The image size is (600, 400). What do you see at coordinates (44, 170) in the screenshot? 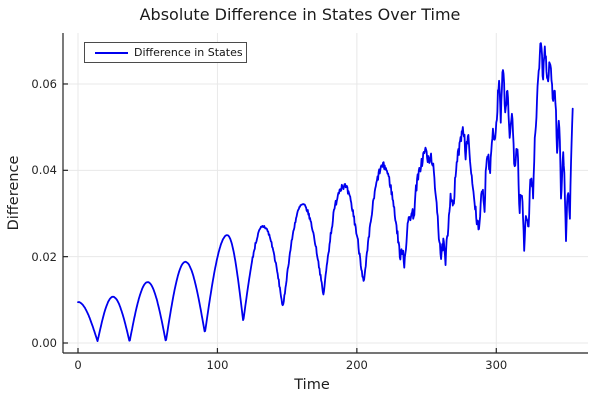
I see `y-tick-label: 0.04` at bounding box center [44, 170].